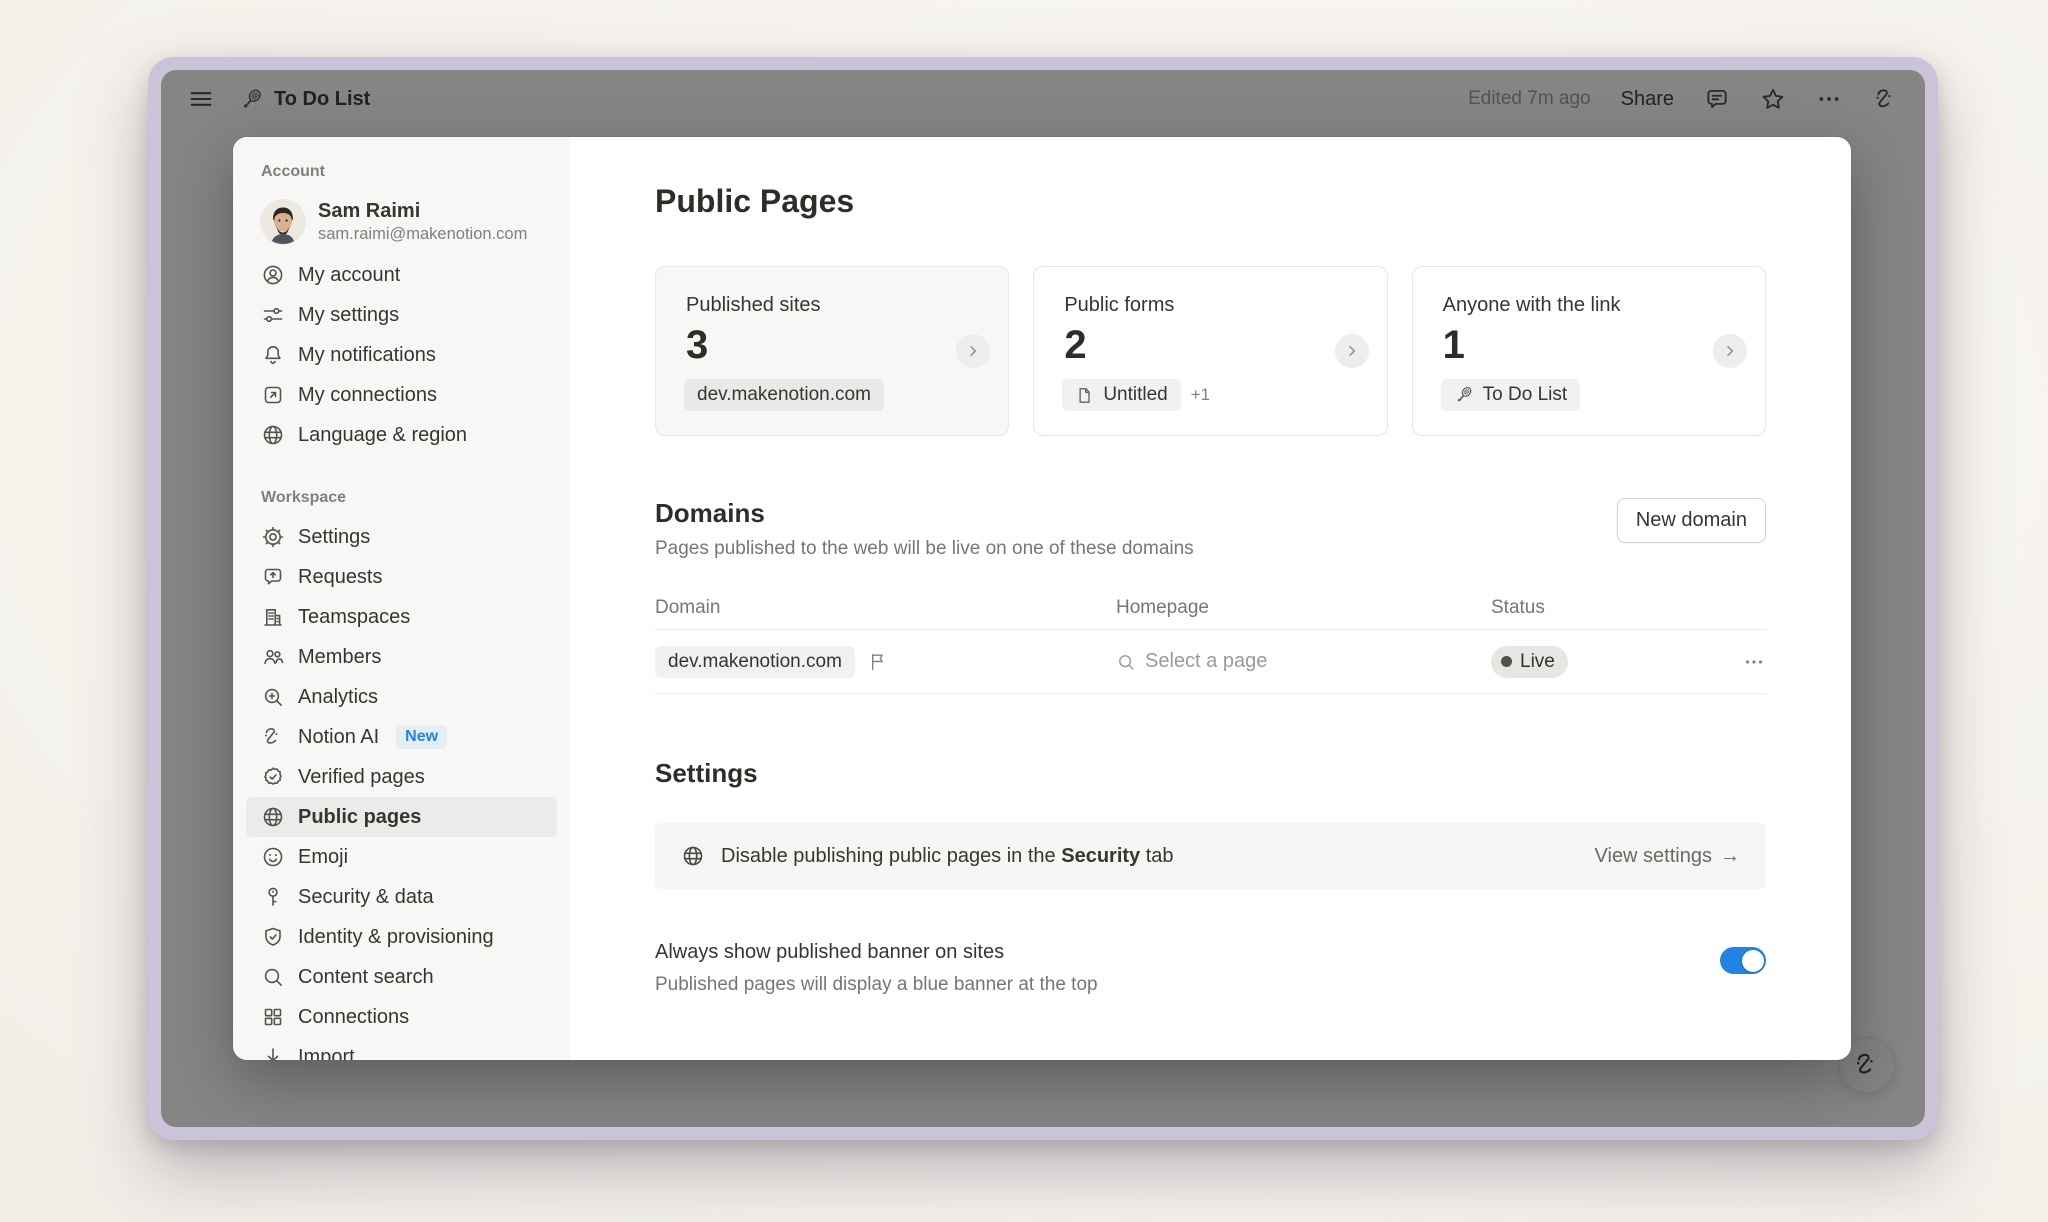  Describe the element at coordinates (697, 345) in the screenshot. I see `card-count: 3` at that location.